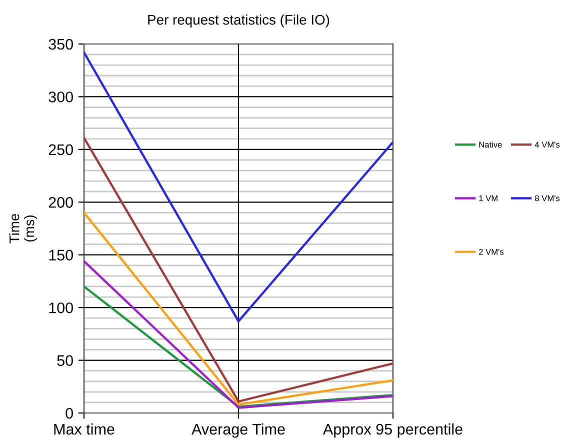  What do you see at coordinates (60, 97) in the screenshot?
I see `y-tick-label: 300` at bounding box center [60, 97].